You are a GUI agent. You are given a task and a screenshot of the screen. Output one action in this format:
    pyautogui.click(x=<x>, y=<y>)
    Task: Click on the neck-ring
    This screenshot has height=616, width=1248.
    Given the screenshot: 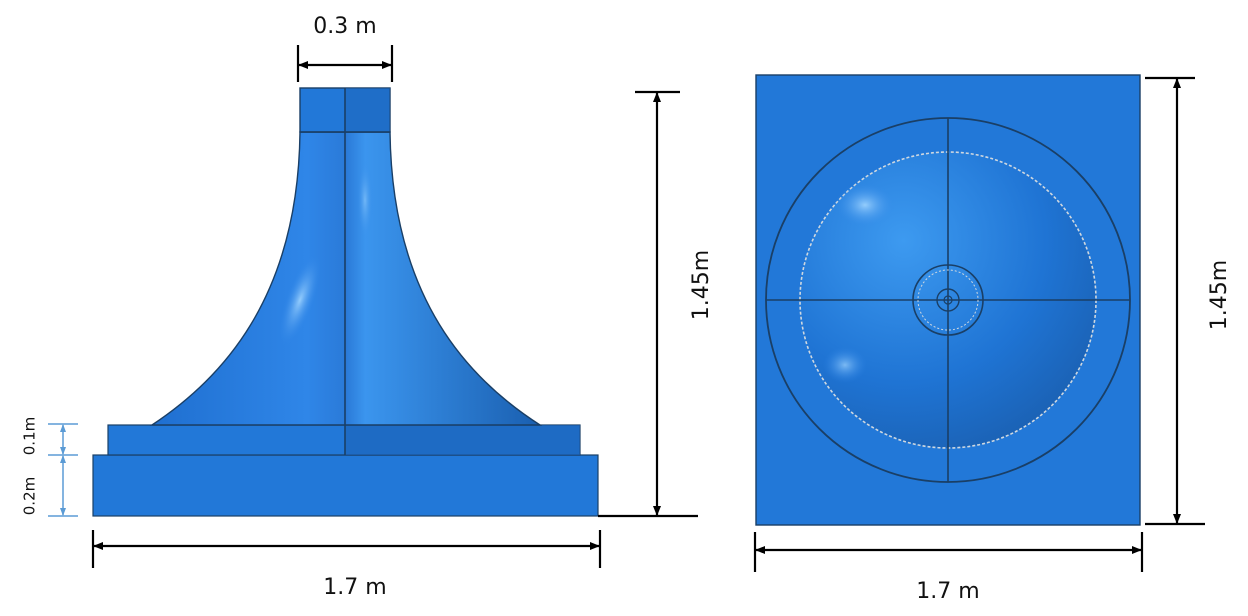 What is the action you would take?
    pyautogui.click(x=948, y=300)
    